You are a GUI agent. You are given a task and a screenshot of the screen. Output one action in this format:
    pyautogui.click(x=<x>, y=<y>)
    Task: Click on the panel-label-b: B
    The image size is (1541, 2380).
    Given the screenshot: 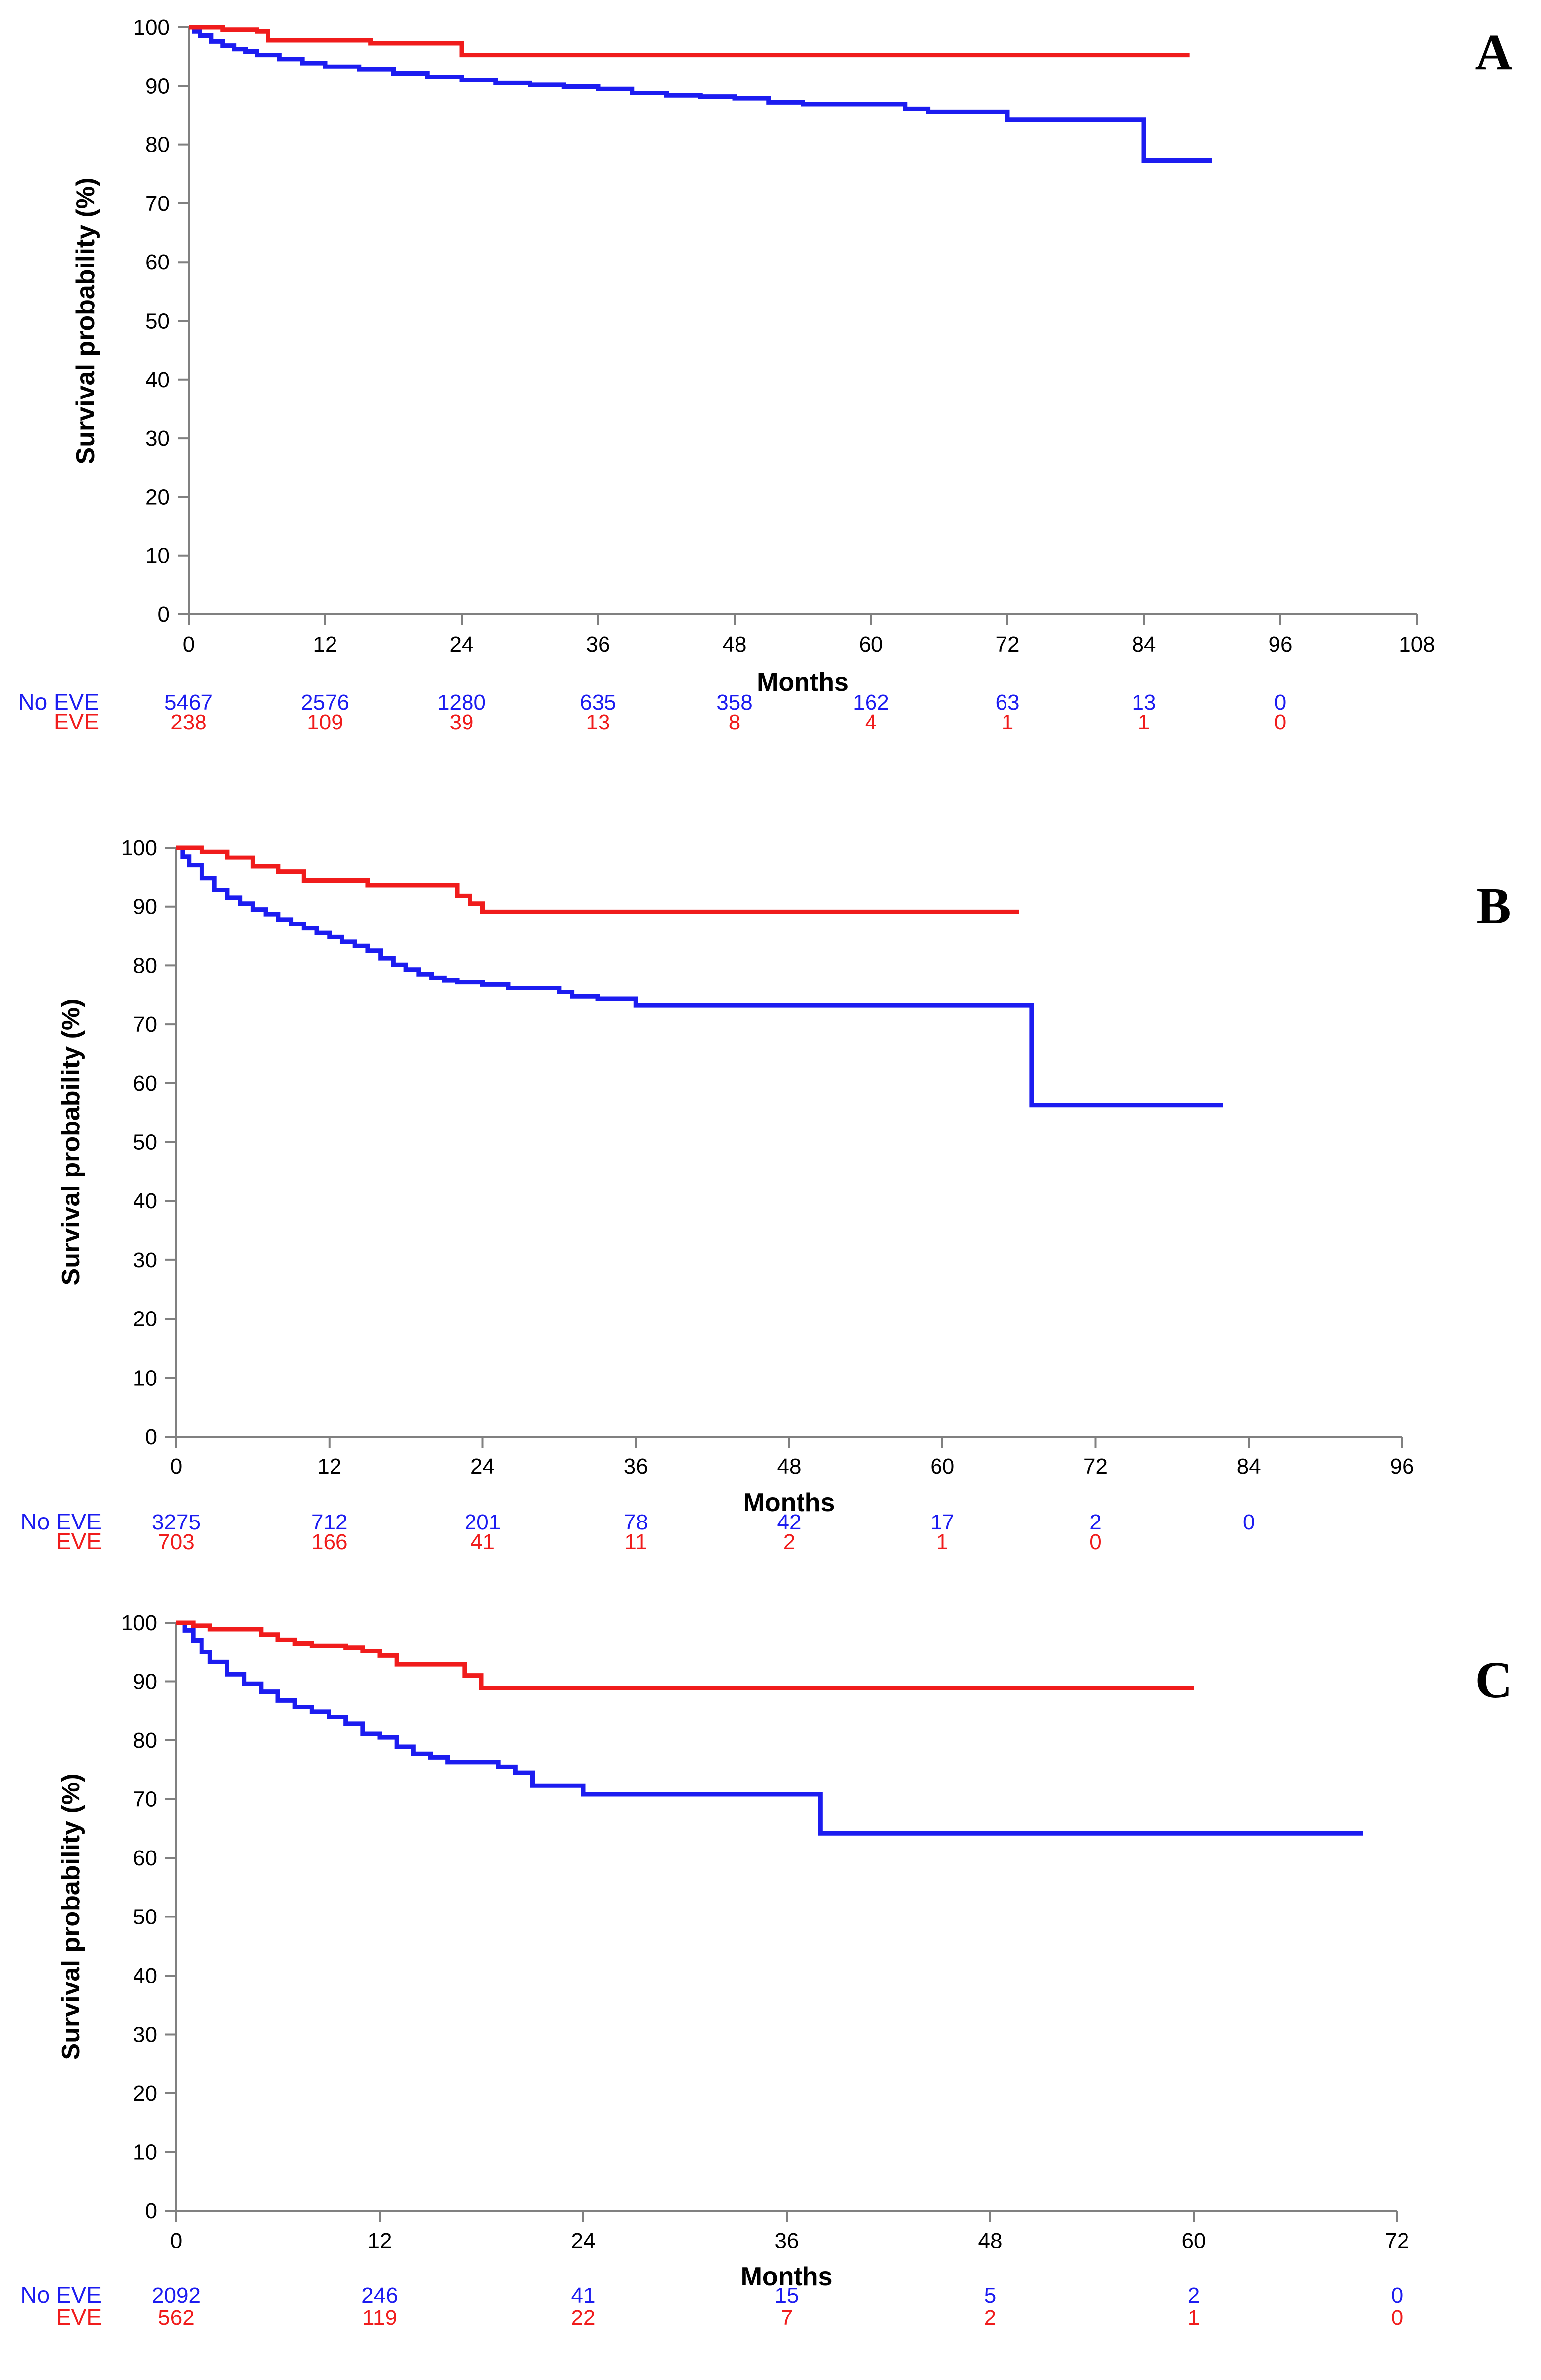 What is the action you would take?
    pyautogui.click(x=1493, y=905)
    